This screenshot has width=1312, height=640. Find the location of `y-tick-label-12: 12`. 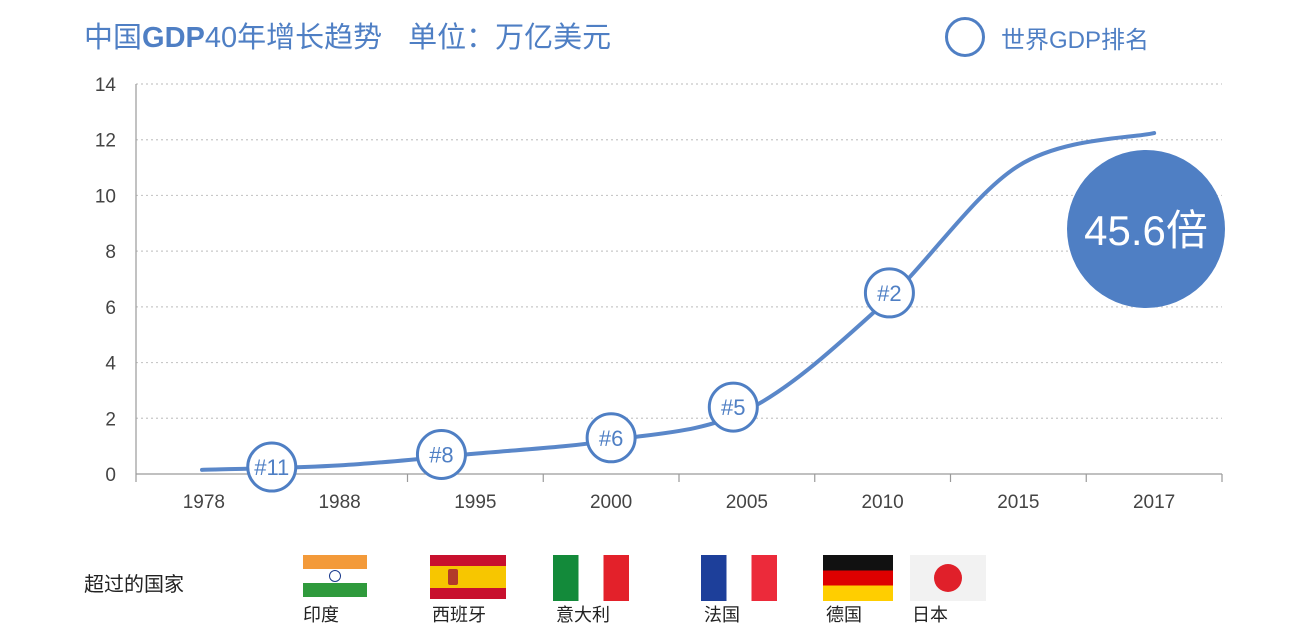

y-tick-label-12: 12 is located at coordinates (105, 141).